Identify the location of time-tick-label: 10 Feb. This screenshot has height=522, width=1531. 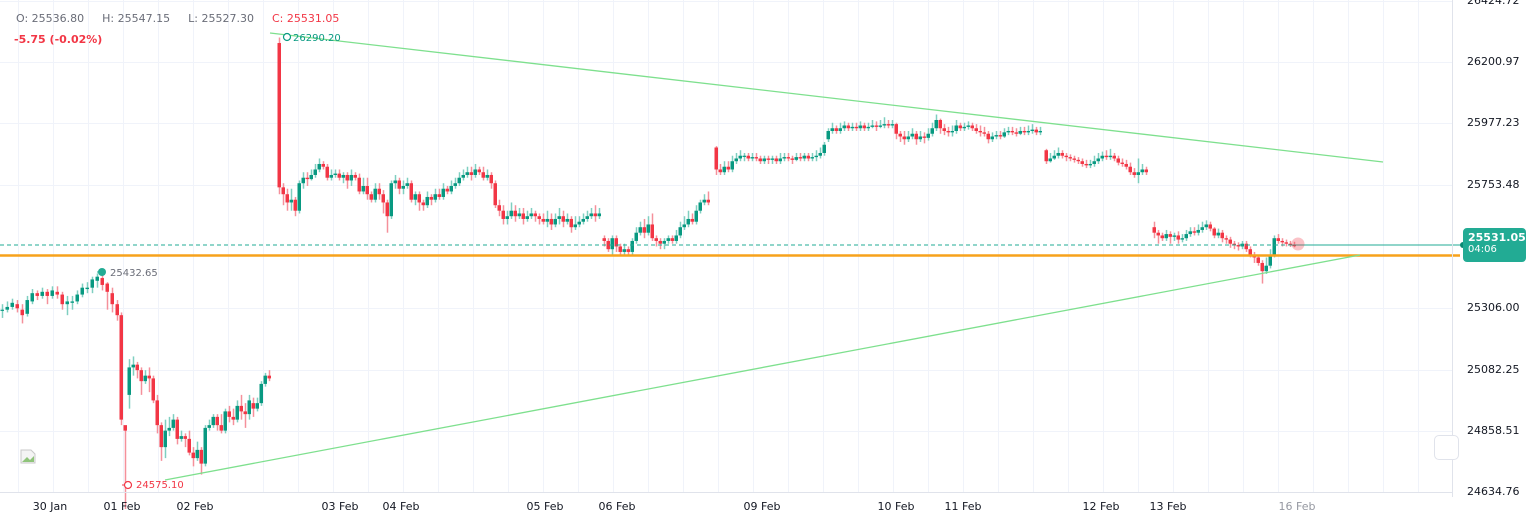
(896, 506).